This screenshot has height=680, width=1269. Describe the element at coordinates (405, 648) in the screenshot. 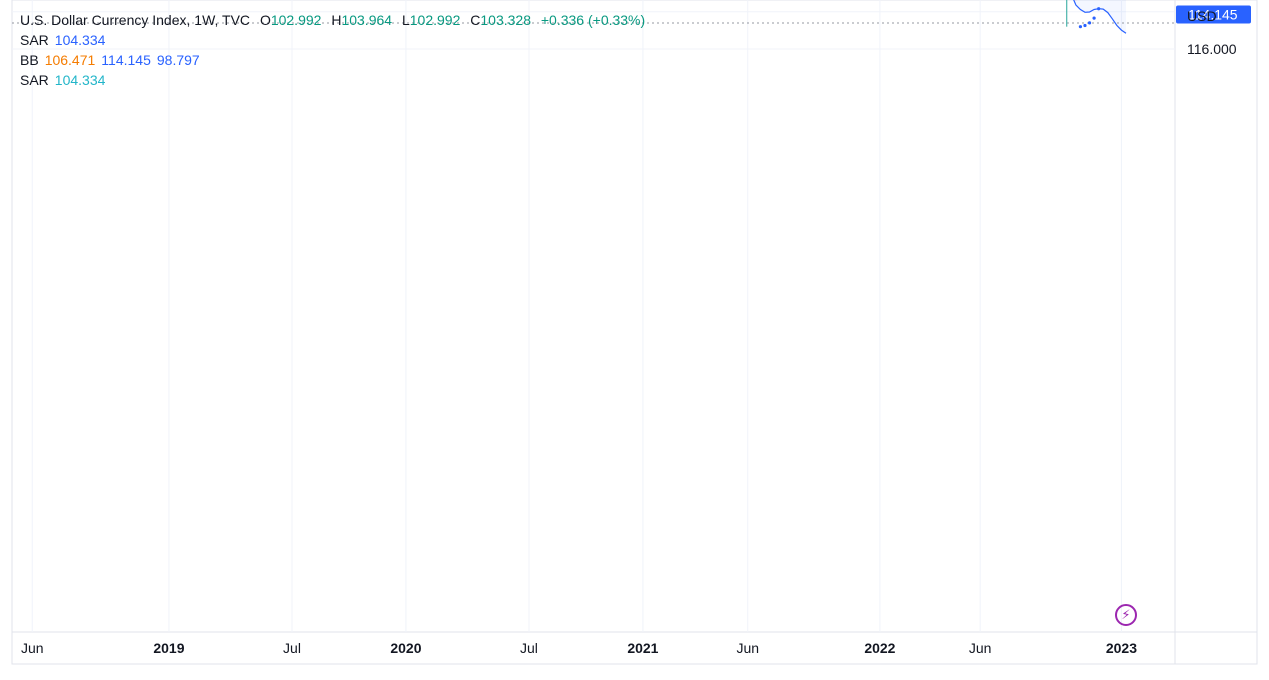

I see `x-tick-label: 2020` at that location.